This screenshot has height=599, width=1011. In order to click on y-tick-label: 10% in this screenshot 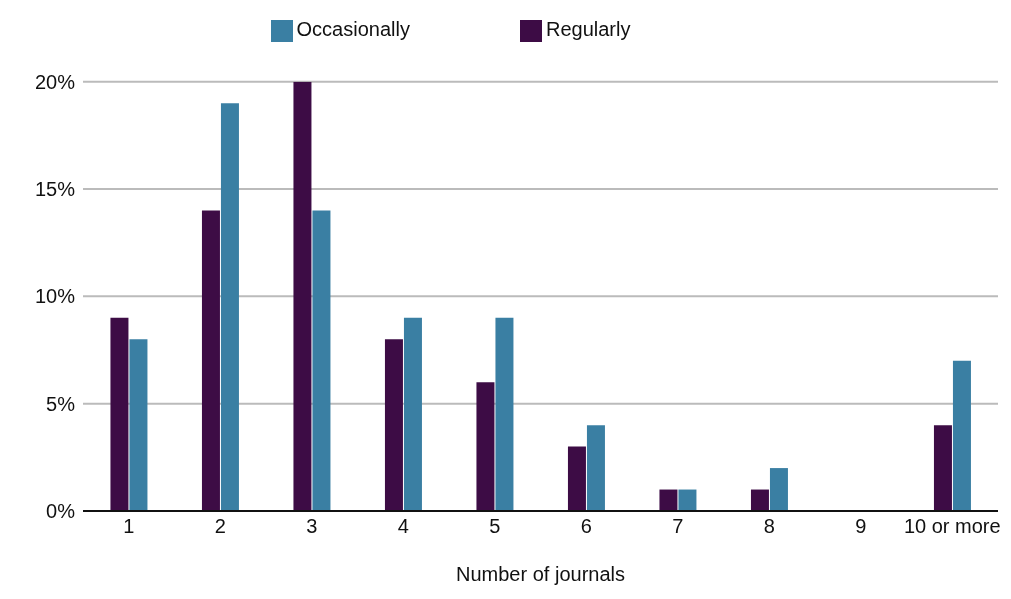, I will do `click(55, 296)`.